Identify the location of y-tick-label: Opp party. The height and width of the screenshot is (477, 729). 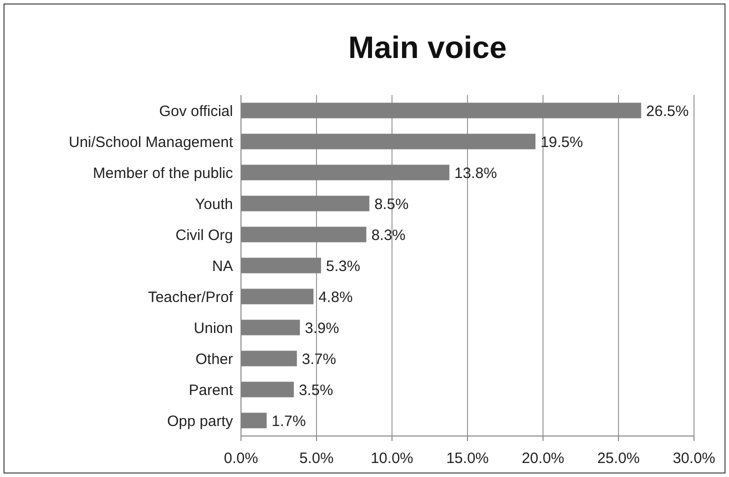
(200, 421).